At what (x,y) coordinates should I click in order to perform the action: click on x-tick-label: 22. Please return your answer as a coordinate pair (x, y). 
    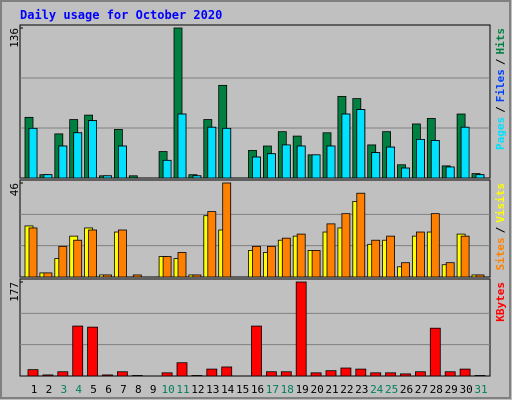
    Looking at the image, I should click on (346, 389).